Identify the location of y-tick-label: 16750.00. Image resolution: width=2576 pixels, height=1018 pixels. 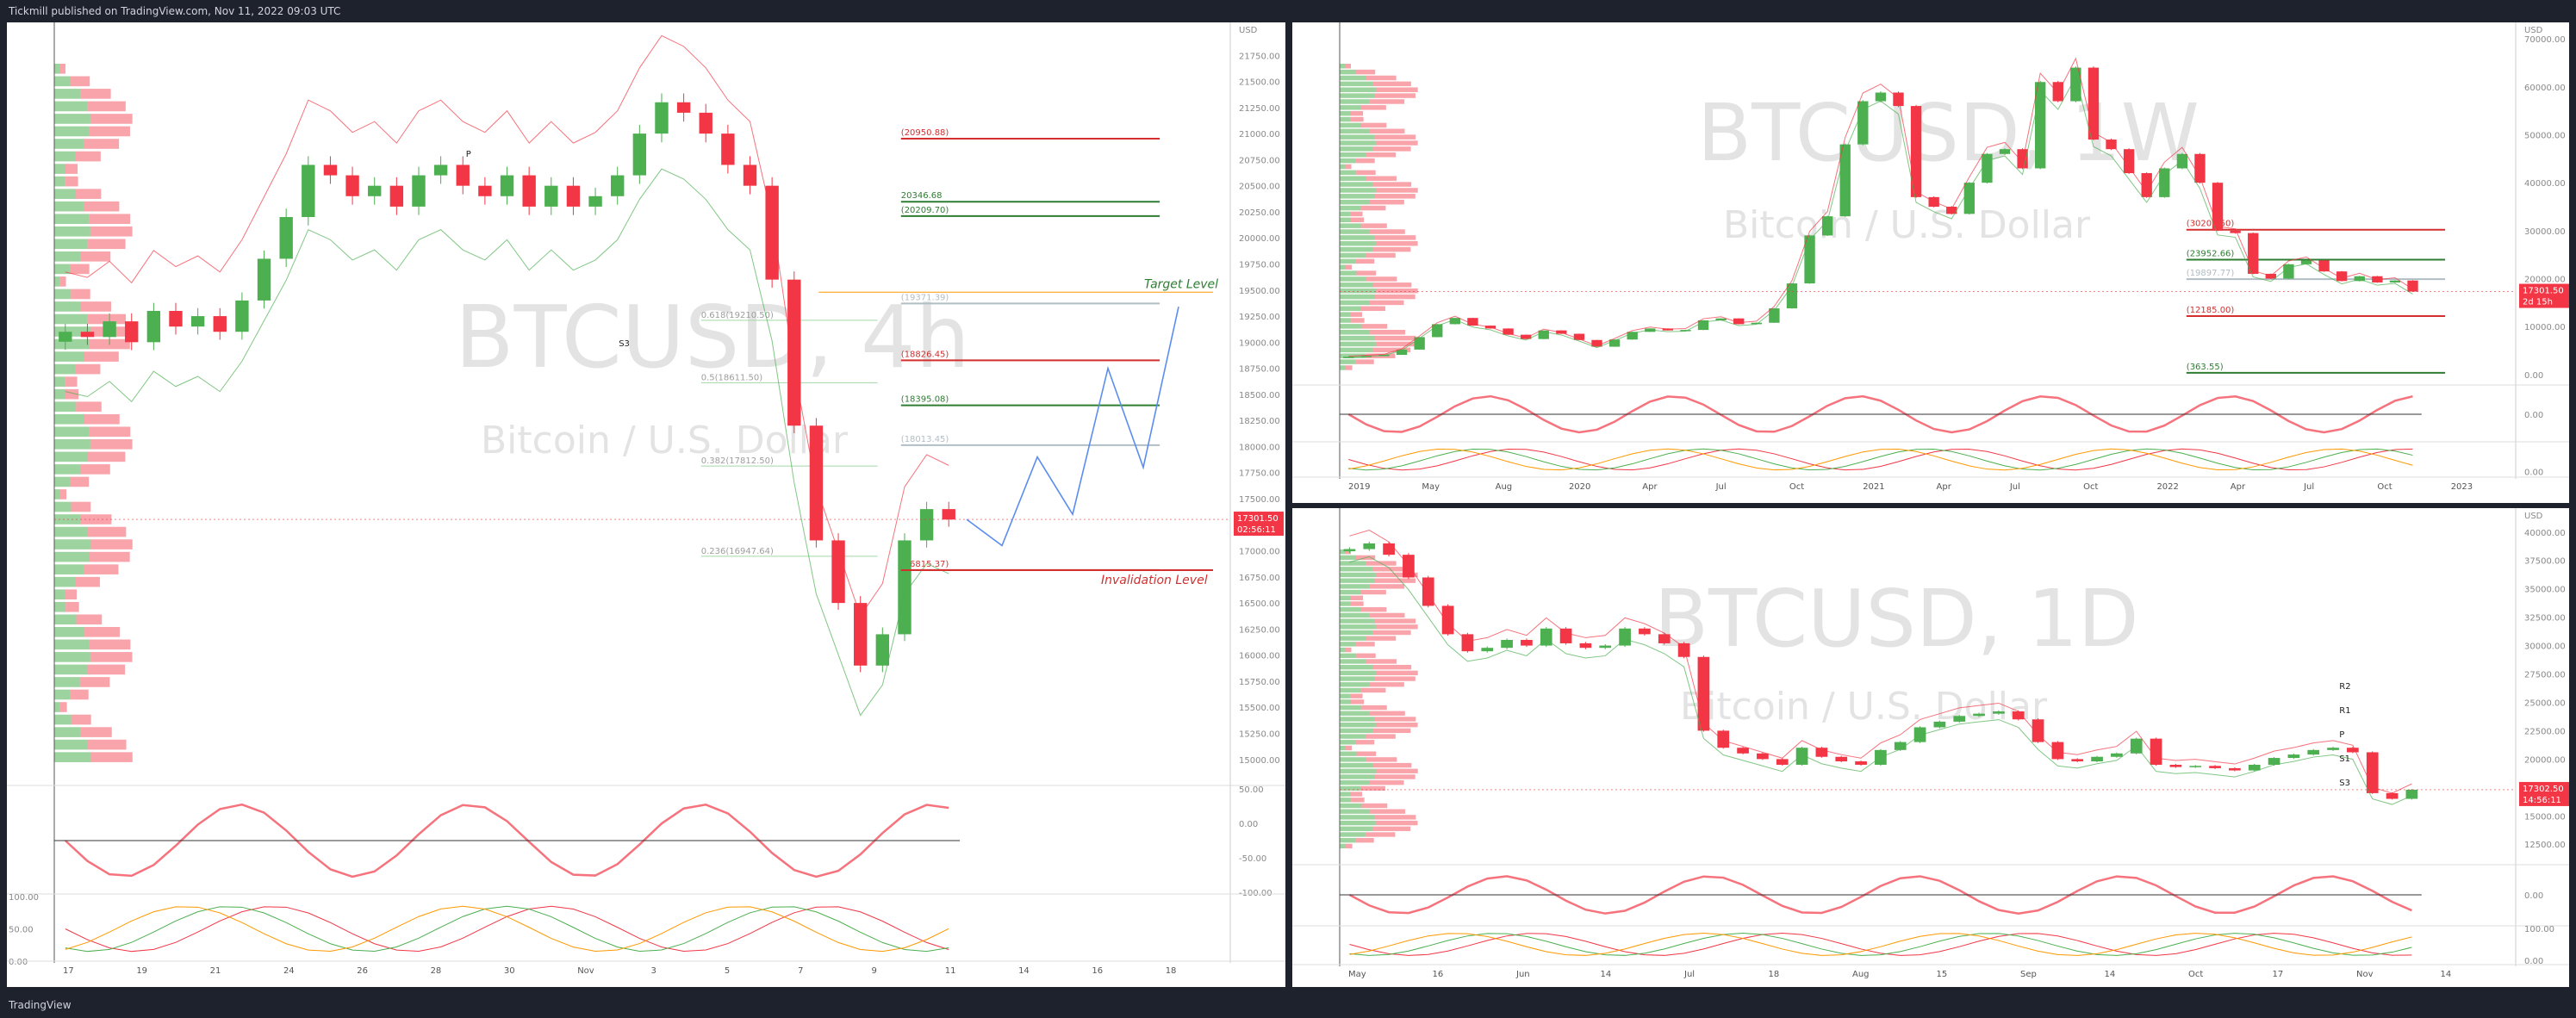
(1259, 578).